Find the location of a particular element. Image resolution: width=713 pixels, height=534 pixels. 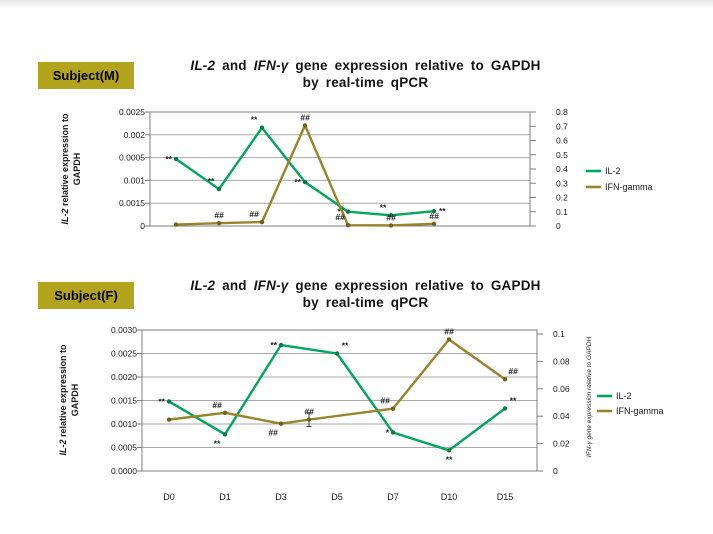

top-edge-shade is located at coordinates (356, 4).